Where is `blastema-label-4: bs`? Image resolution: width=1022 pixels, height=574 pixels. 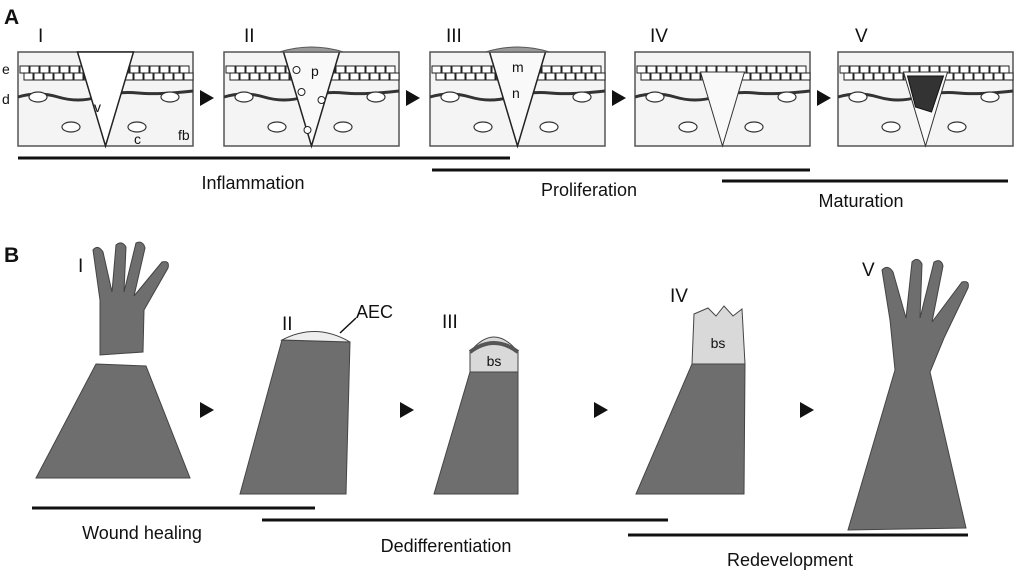
blastema-label-4: bs is located at coordinates (718, 343).